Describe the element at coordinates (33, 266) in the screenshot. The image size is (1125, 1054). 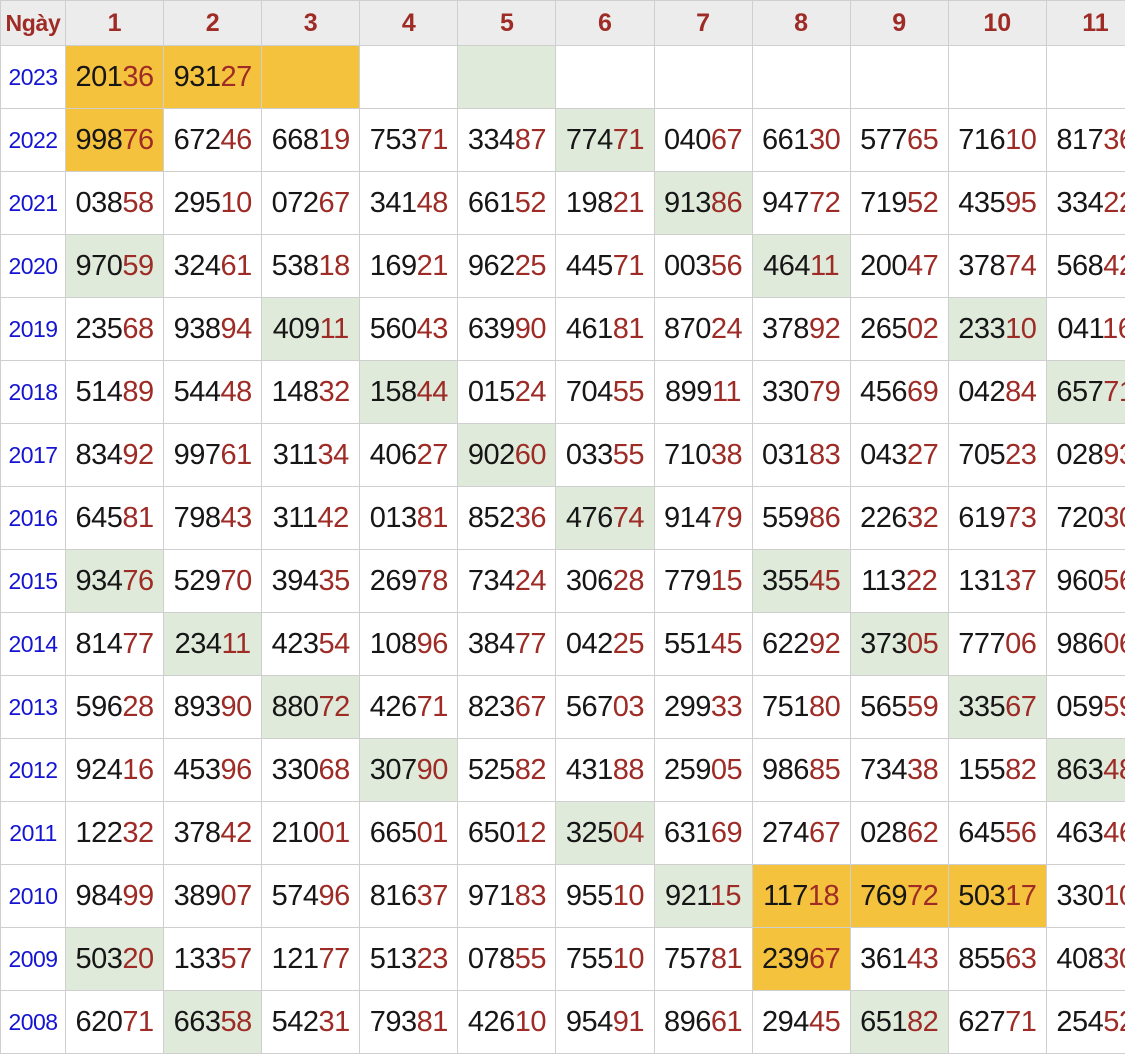
I see `year-label-2020: 2020` at that location.